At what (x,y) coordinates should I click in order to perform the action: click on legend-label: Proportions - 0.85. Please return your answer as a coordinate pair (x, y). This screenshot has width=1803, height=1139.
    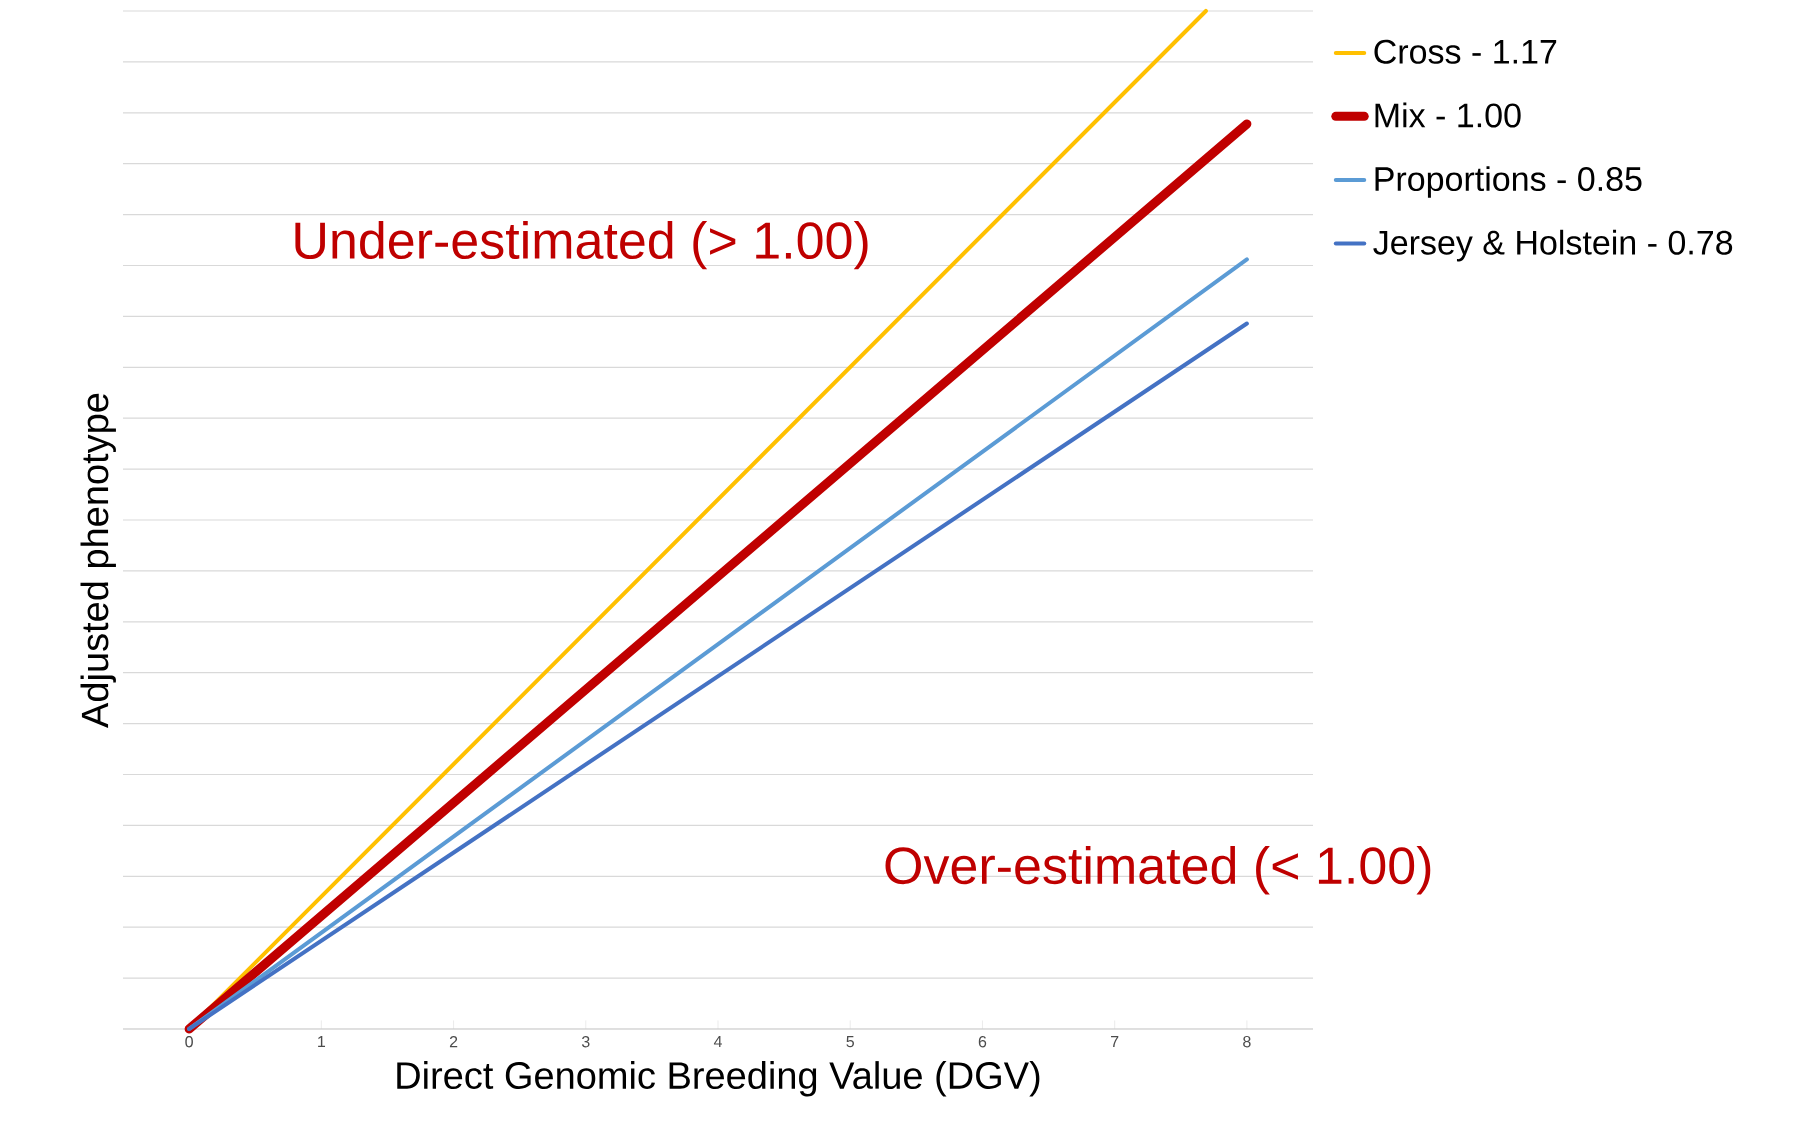
    Looking at the image, I should click on (1508, 182).